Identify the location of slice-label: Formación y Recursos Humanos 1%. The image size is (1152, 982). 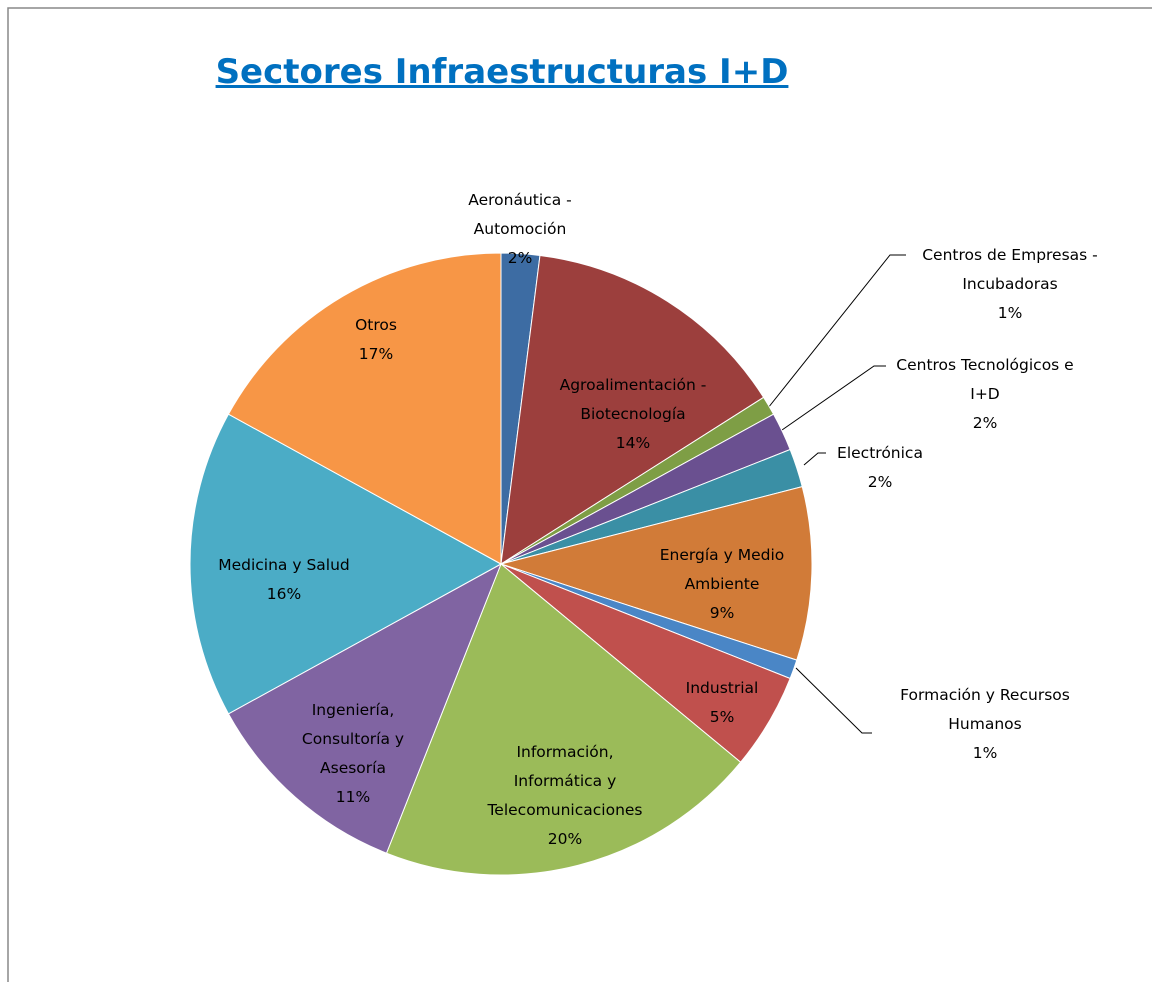
(985, 724).